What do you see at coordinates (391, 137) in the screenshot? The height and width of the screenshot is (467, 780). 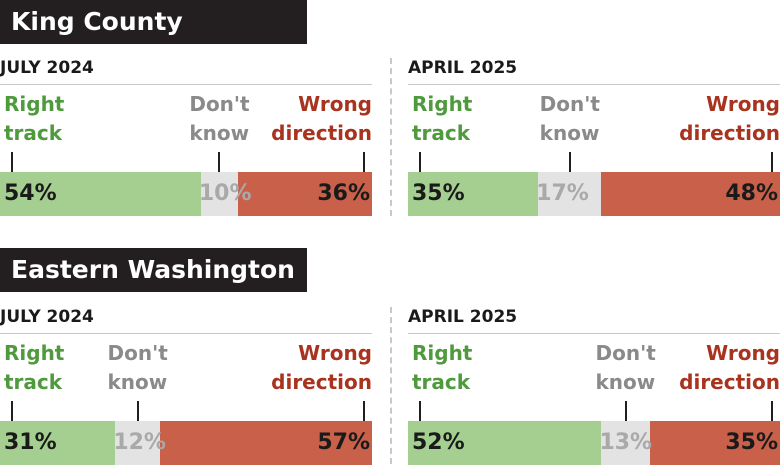 I see `panel-divider-top` at bounding box center [391, 137].